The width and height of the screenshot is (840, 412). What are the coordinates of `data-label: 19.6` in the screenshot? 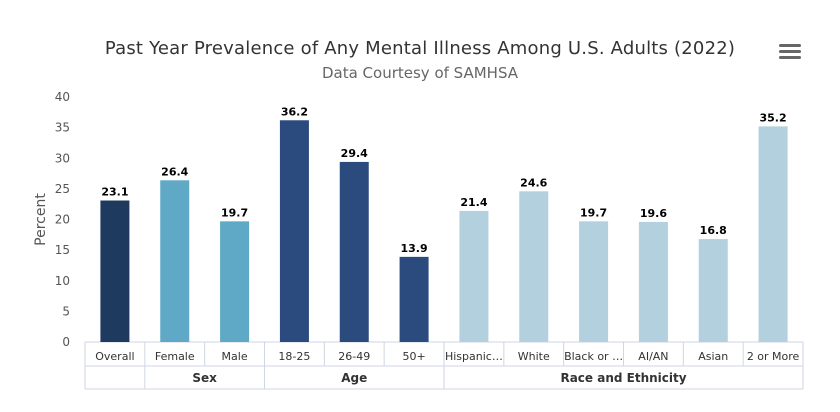 It's located at (653, 213).